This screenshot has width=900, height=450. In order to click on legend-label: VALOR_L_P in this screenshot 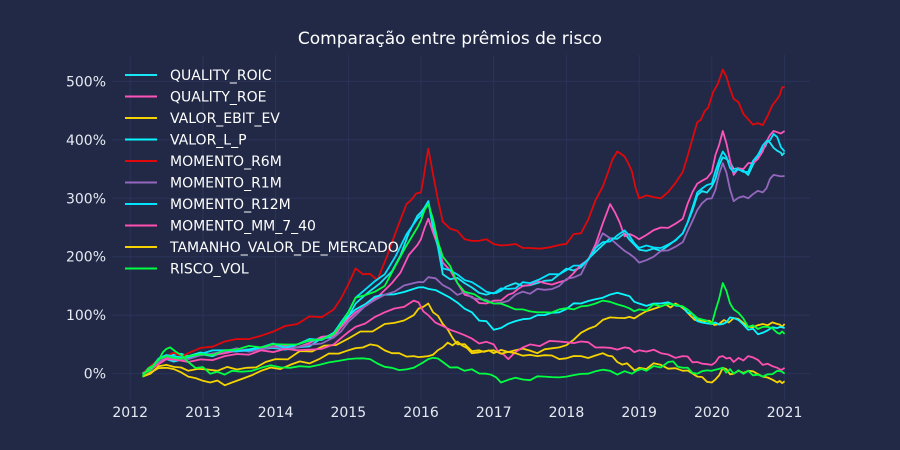, I will do `click(208, 141)`.